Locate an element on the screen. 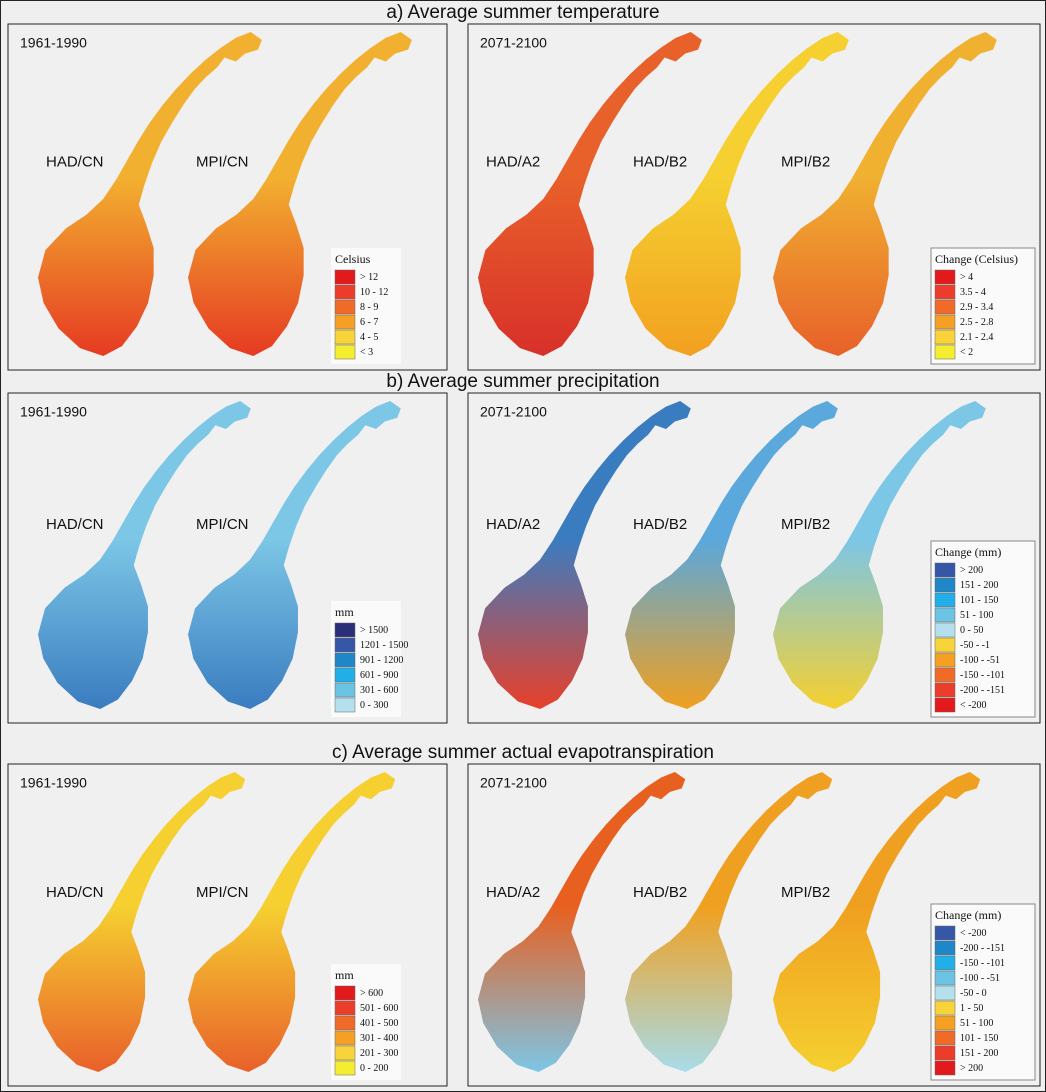  legend-label: 8 - 9 is located at coordinates (369, 307).